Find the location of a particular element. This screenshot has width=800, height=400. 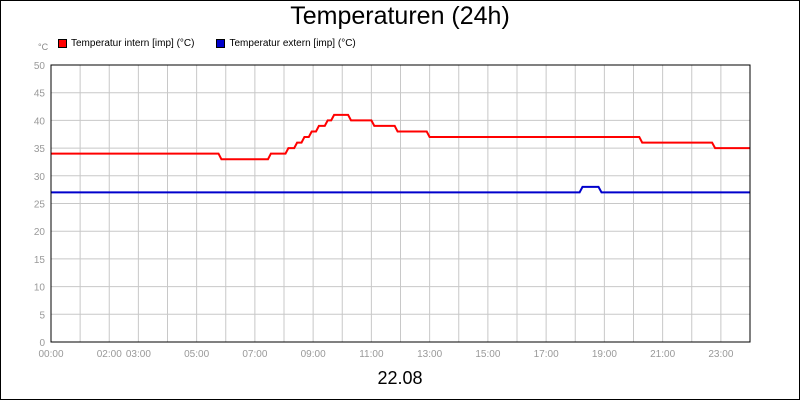

legend-swatch-intern is located at coordinates (62, 43).